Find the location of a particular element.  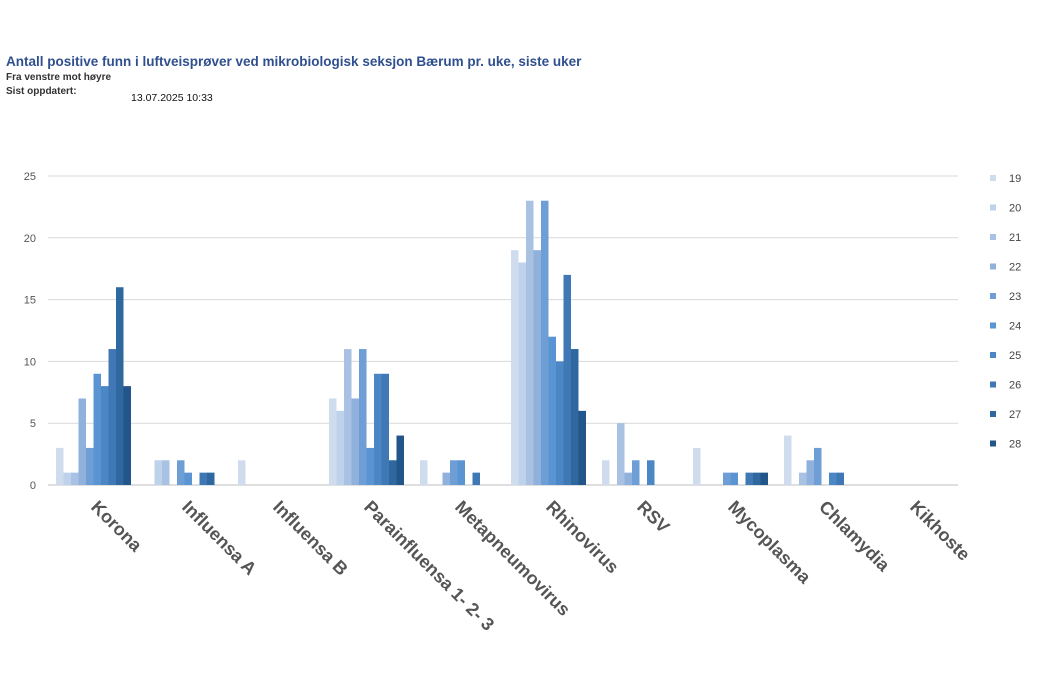

y-tick-label: 10 is located at coordinates (30, 362).